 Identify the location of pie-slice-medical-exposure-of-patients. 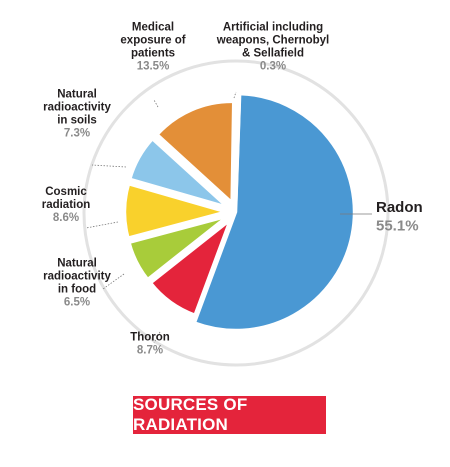
(195, 152).